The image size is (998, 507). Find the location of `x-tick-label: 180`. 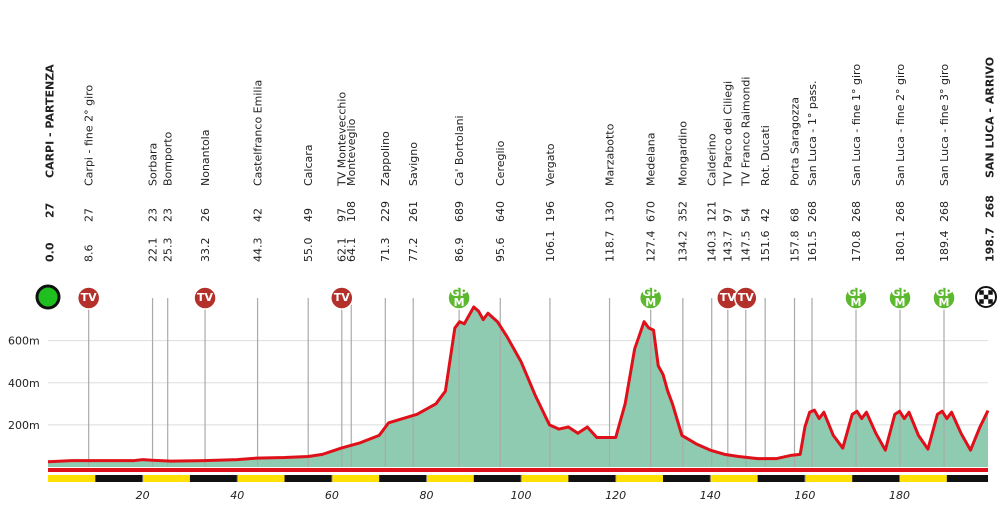

x-tick-label: 180 is located at coordinates (899, 495).